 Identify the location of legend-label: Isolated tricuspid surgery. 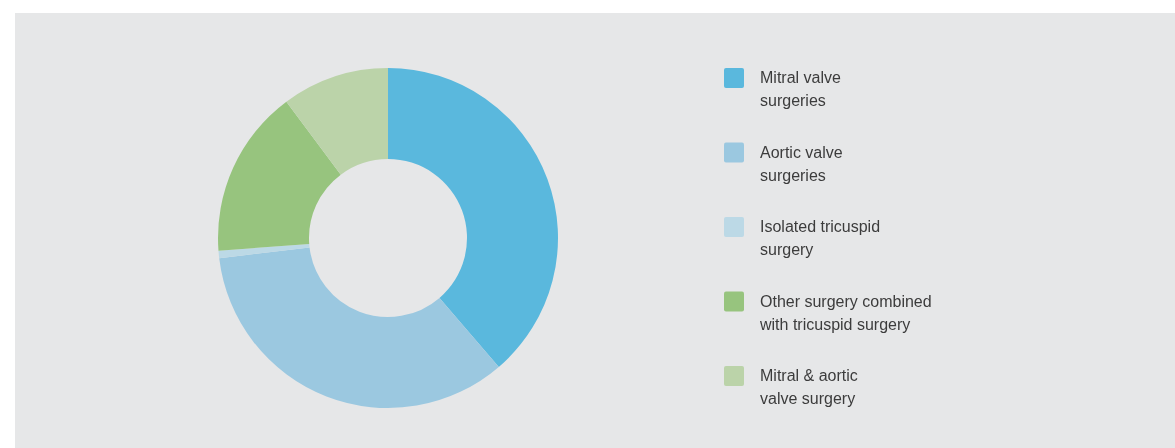
(820, 238).